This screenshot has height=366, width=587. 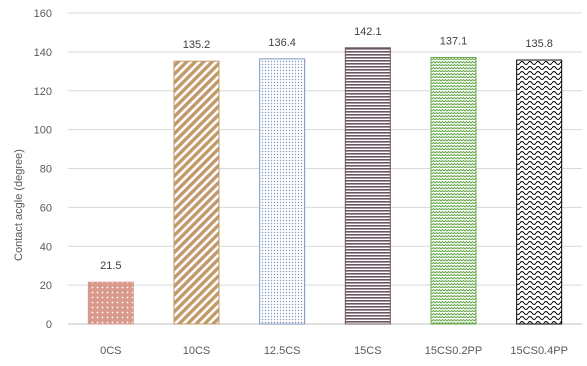 I want to click on x-tick-label: 12.5CS, so click(x=282, y=351).